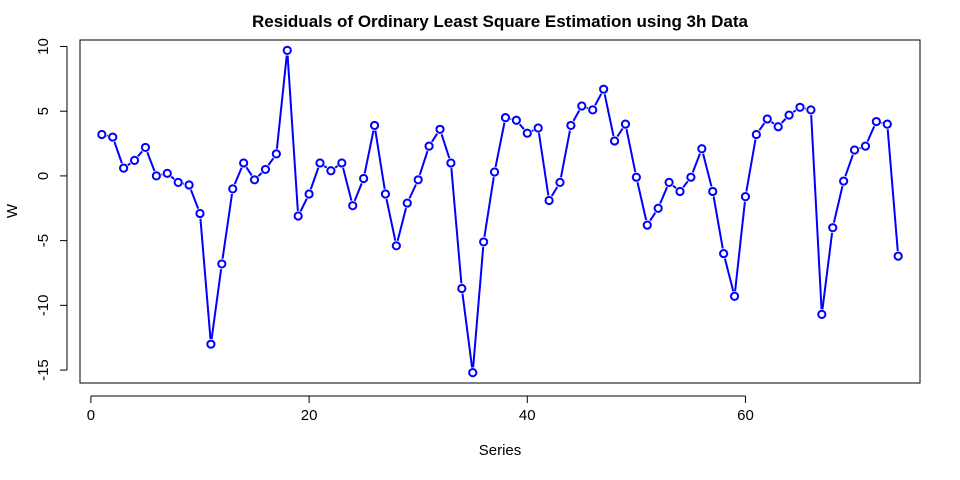 The height and width of the screenshot is (480, 960). I want to click on y-tick-label: -10, so click(43, 305).